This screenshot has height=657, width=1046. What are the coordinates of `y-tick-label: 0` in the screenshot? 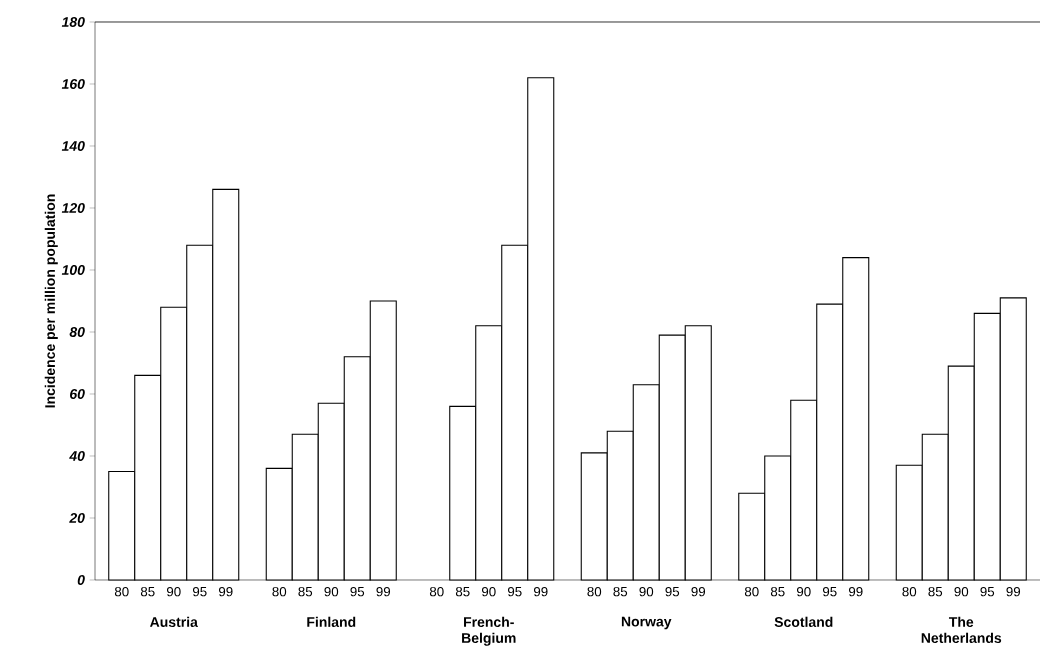 It's located at (81, 580).